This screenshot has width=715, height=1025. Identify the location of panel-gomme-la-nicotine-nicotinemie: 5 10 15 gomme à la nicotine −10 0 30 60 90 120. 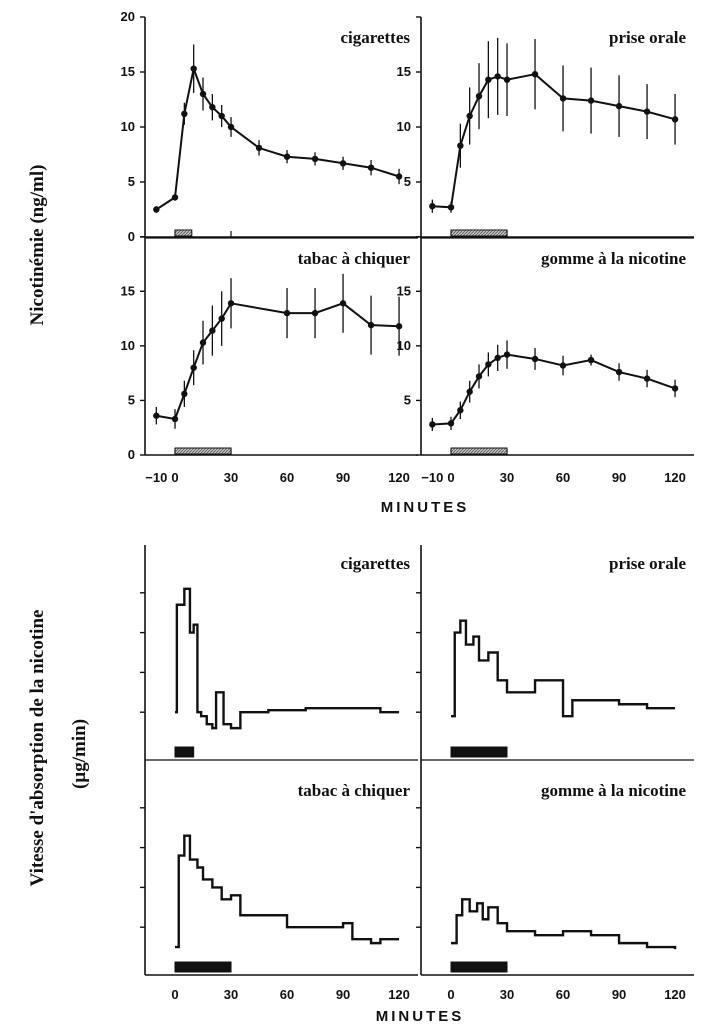
(545, 360).